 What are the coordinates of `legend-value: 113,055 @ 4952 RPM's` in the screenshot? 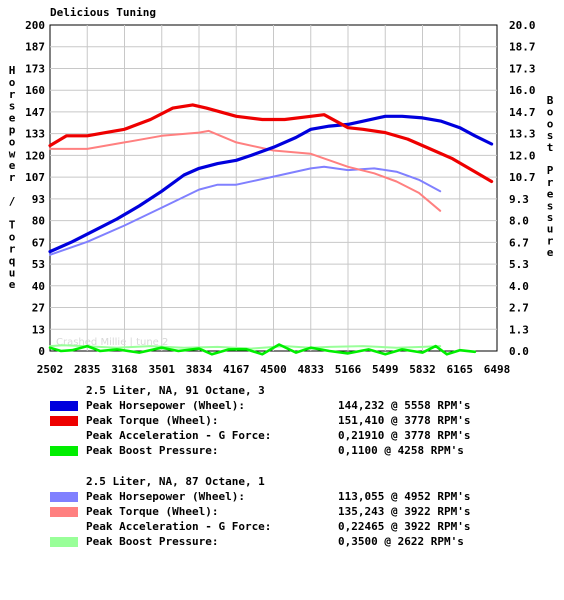 It's located at (404, 496).